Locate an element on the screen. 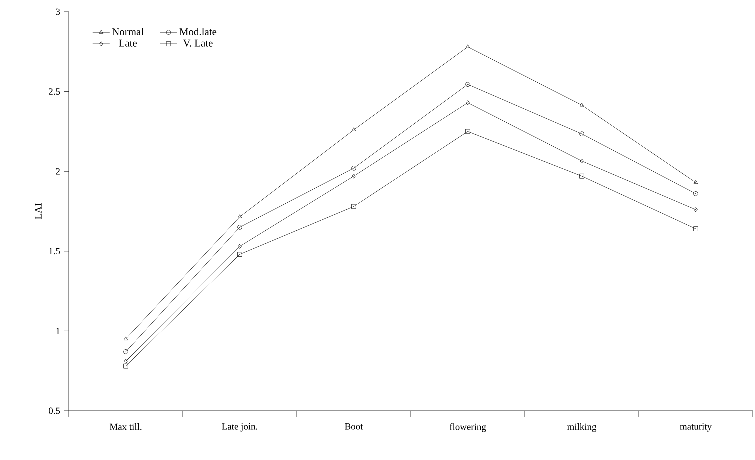 This screenshot has height=460, width=755. x-tick-label: Max till. is located at coordinates (126, 427).